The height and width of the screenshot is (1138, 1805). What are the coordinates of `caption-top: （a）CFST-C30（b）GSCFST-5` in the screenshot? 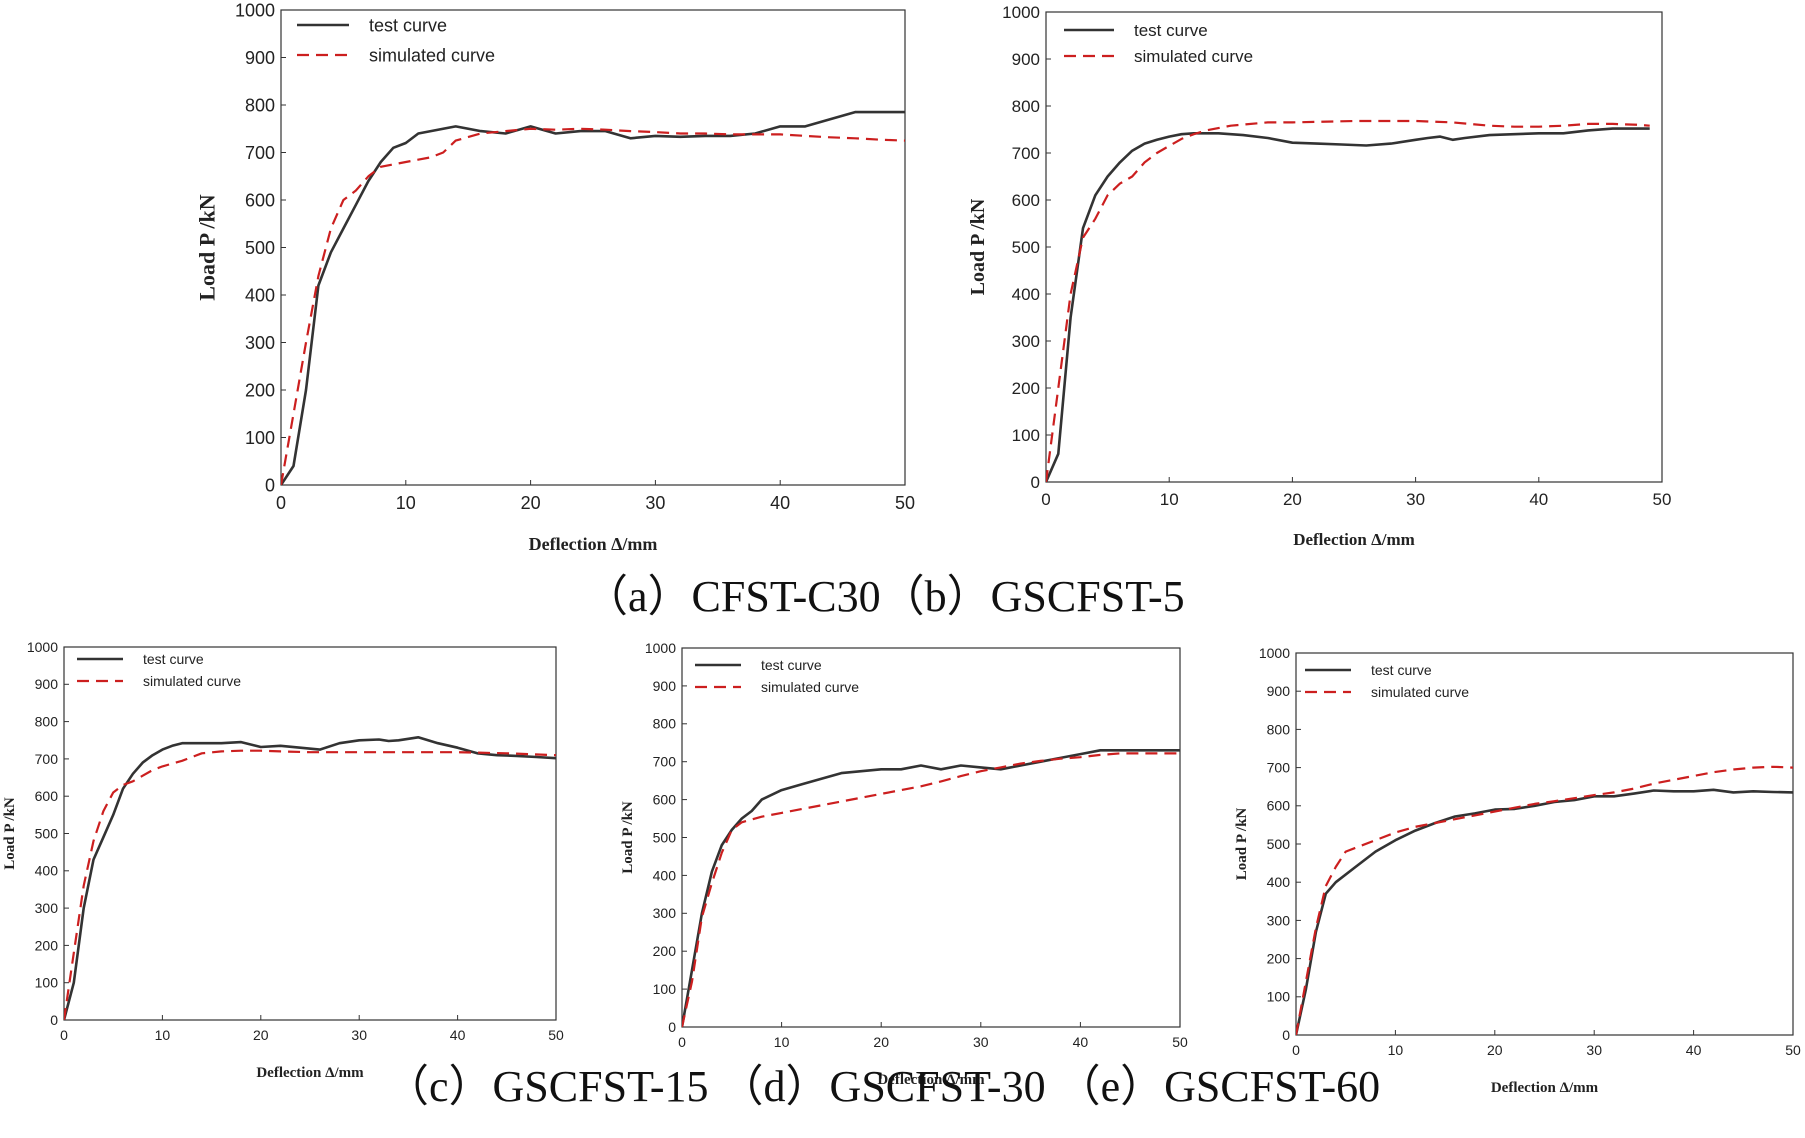 It's located at (884, 596).